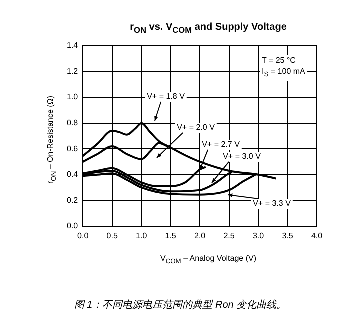 This screenshot has width=361, height=336. I want to click on annotation: T = 25 °C, so click(279, 60).